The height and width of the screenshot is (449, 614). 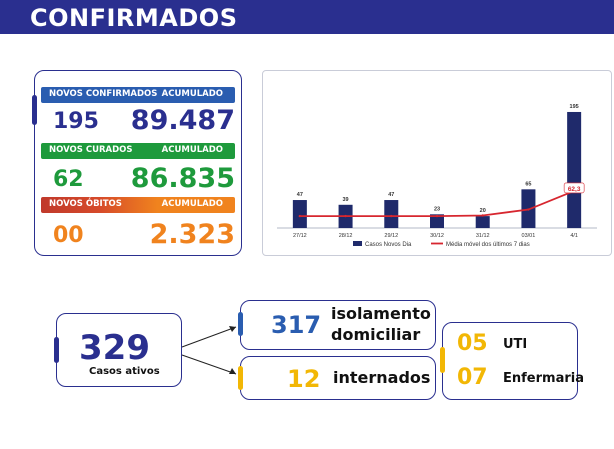 What do you see at coordinates (512, 361) in the screenshot?
I see `hospital-breakdown-box: 05 UTI 07 Enfermaria` at bounding box center [512, 361].